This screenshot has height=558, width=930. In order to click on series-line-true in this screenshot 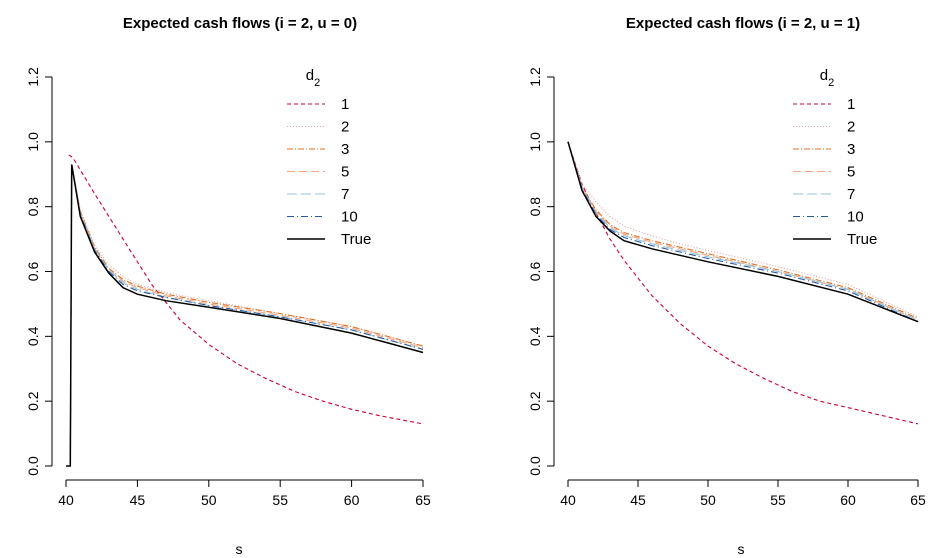, I will do `click(743, 232)`.